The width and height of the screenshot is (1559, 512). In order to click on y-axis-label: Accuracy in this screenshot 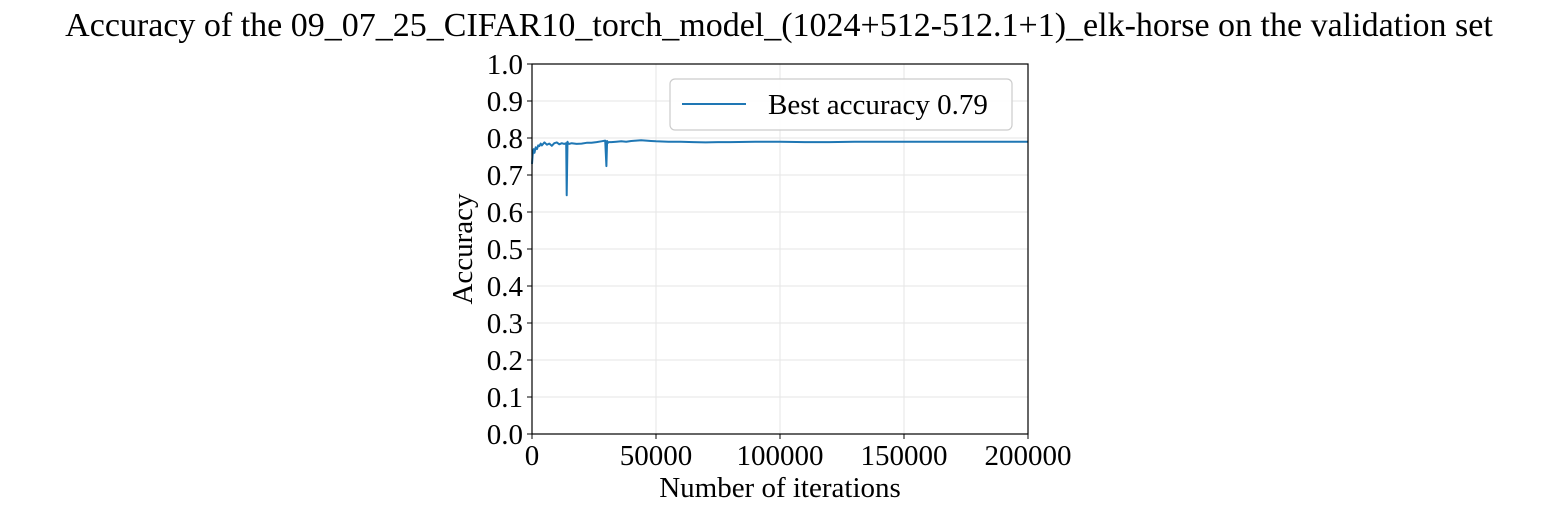, I will do `click(463, 249)`.